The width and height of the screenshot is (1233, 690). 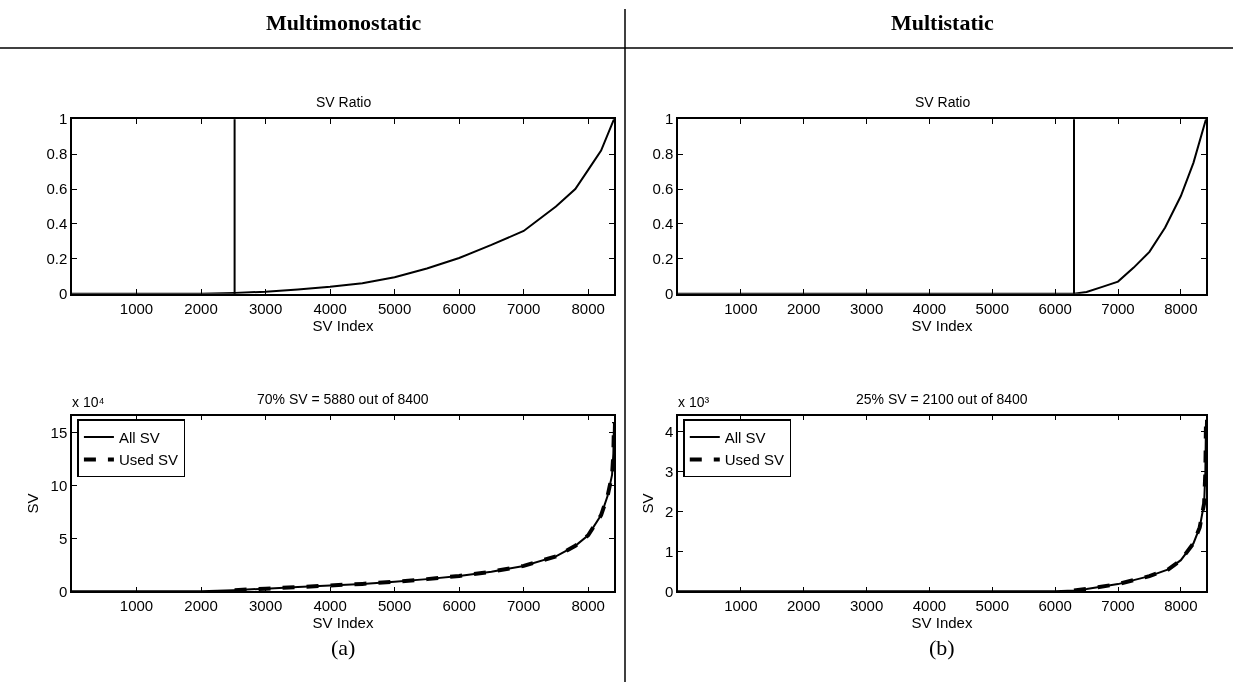 What do you see at coordinates (88, 402) in the screenshot?
I see `text: x 10⁴` at bounding box center [88, 402].